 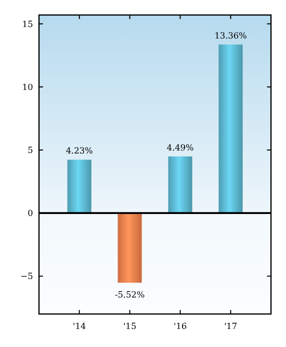 What do you see at coordinates (27, 25) in the screenshot?
I see `y-tick-label: 15` at bounding box center [27, 25].